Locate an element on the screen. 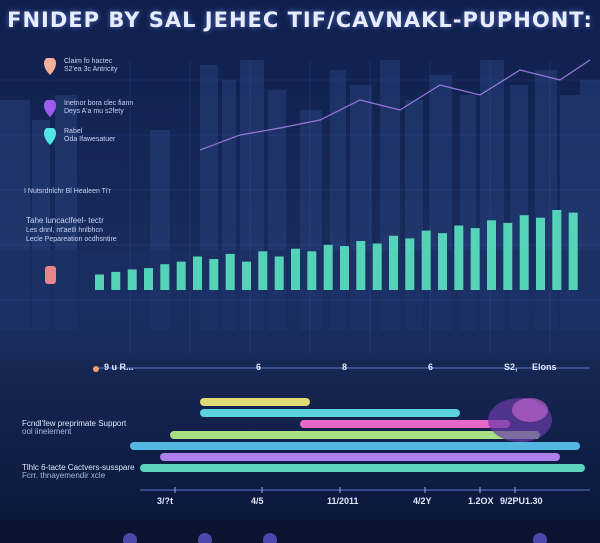 This screenshot has height=543, width=600. bar-label-line: ool iinelement is located at coordinates (47, 431).